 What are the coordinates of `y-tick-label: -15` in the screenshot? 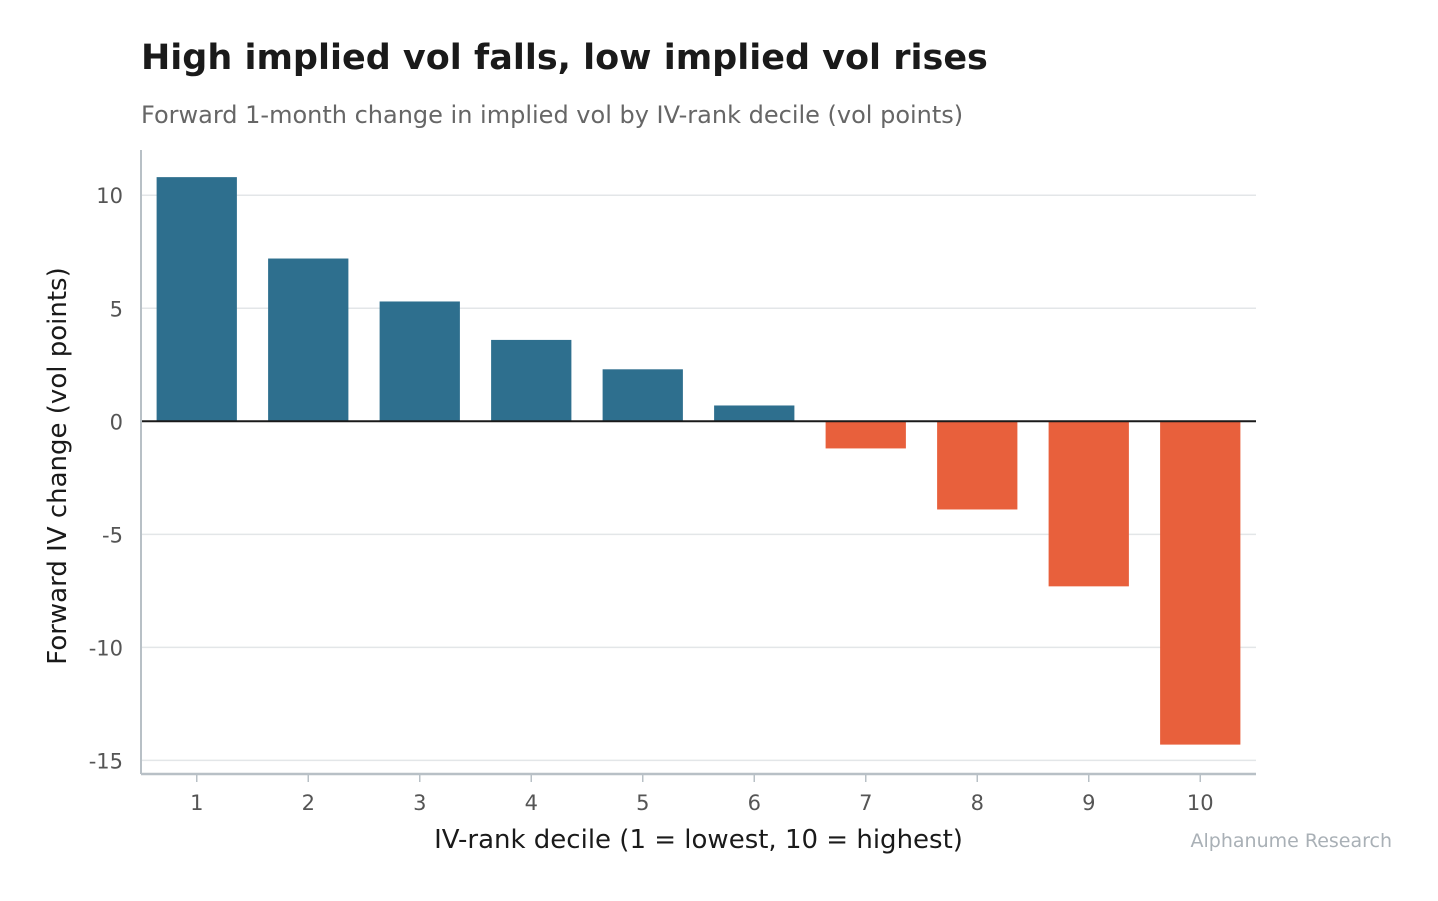 It's located at (106, 761).